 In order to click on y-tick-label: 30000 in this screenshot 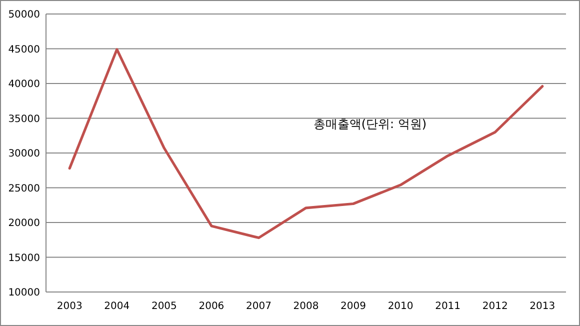, I will do `click(24, 154)`.